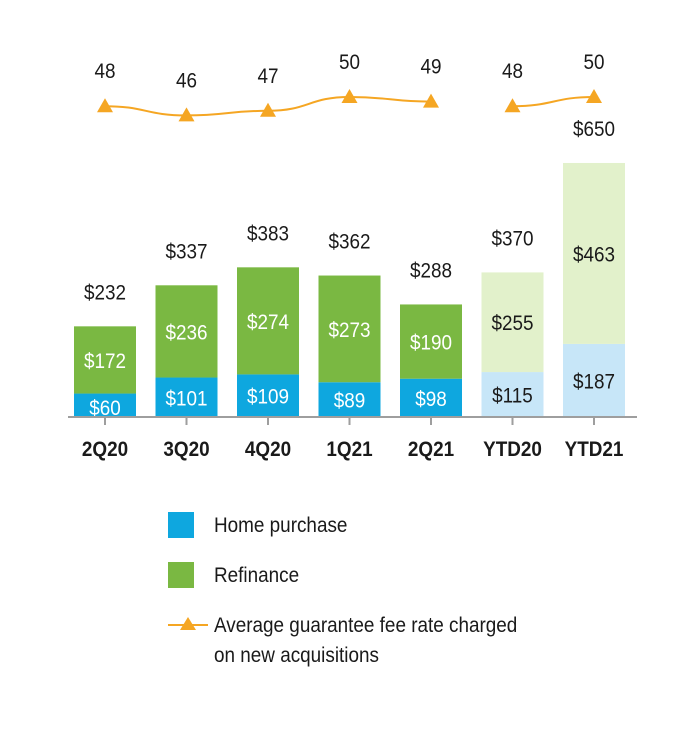  What do you see at coordinates (431, 100) in the screenshot?
I see `fee-rate-marker-2q21` at bounding box center [431, 100].